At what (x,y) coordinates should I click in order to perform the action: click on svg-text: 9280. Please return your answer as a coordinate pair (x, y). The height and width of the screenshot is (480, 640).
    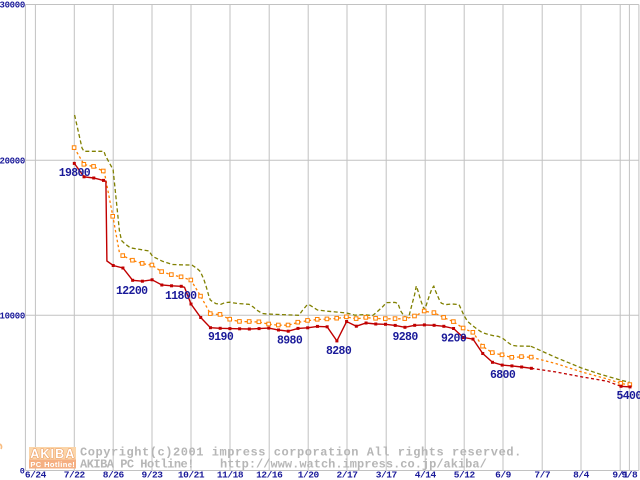
    Looking at the image, I should click on (406, 337).